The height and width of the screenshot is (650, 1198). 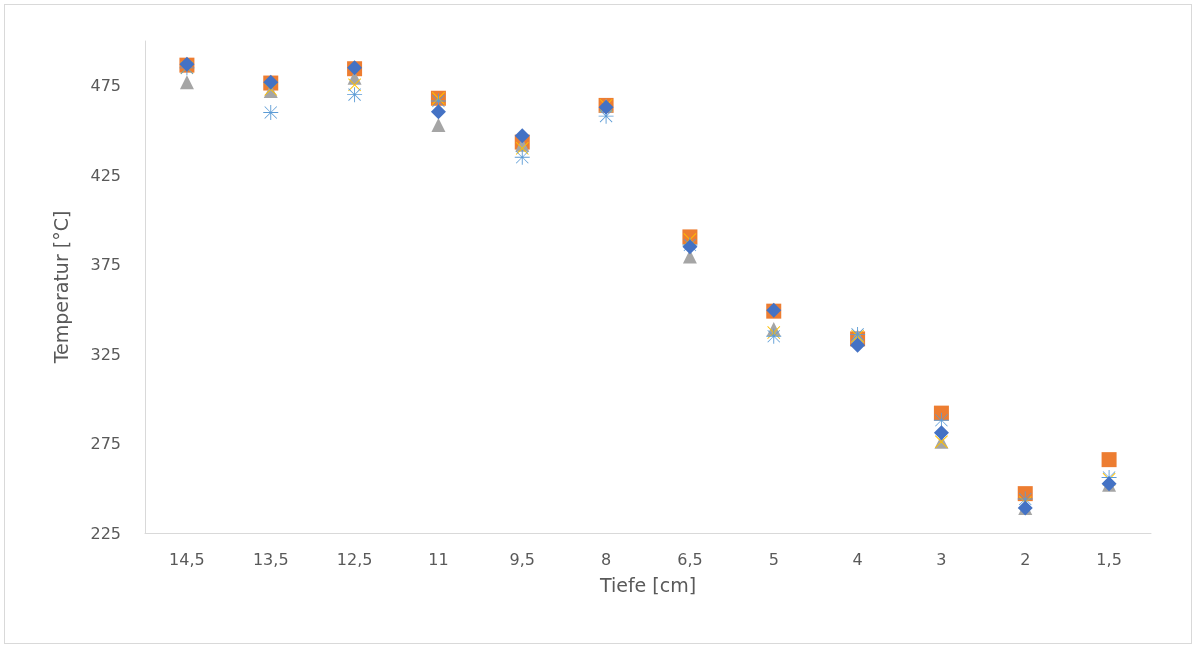 What do you see at coordinates (647, 584) in the screenshot?
I see `x-axis-title: Tiefe [cm]` at bounding box center [647, 584].